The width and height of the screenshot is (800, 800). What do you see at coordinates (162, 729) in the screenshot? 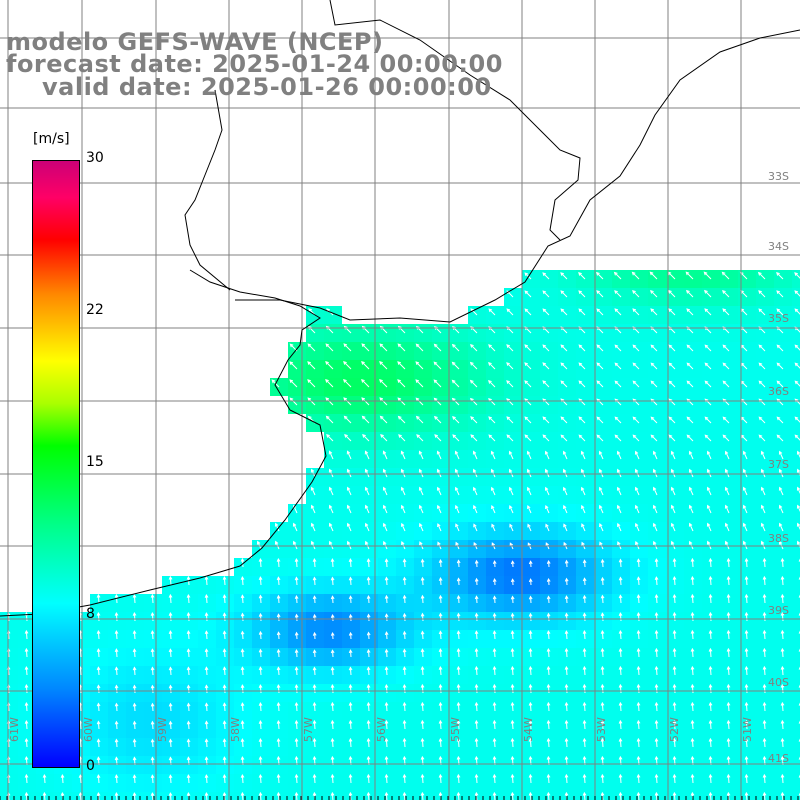
I see `lon-label: 59W` at bounding box center [162, 729].